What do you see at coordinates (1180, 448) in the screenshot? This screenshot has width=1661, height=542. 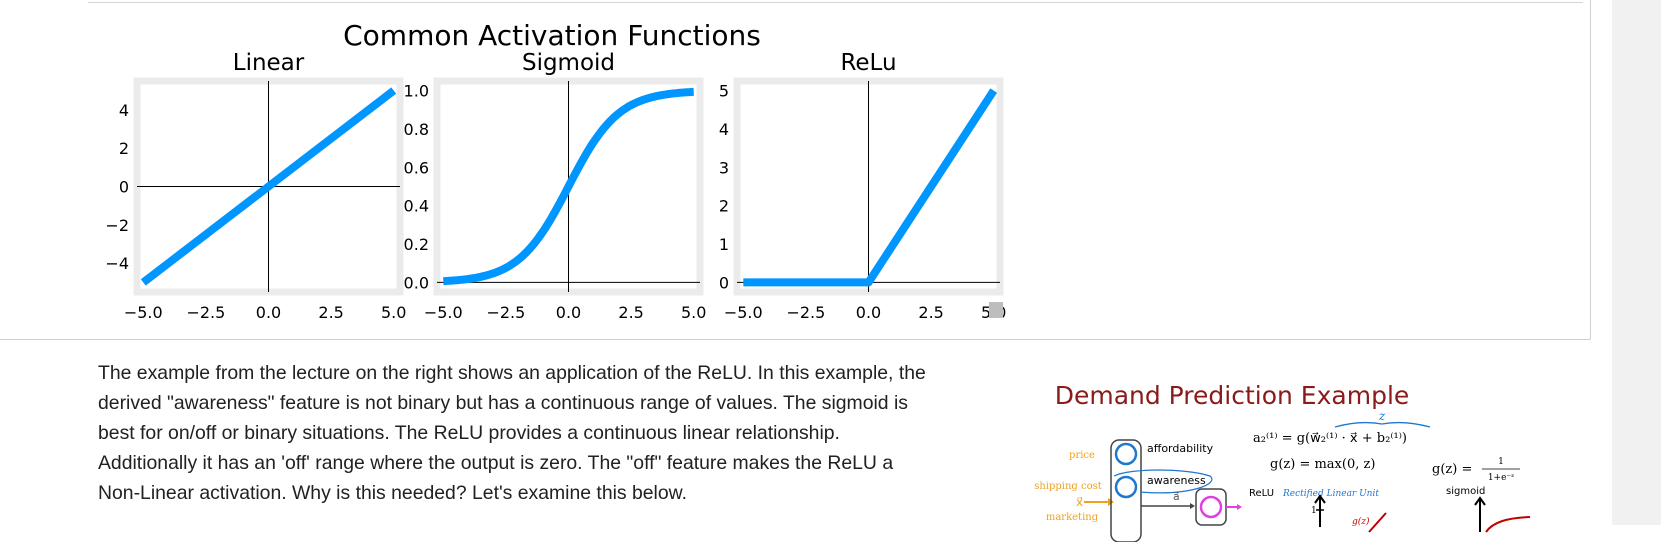 I see `hidden-label-affordability: affordability` at bounding box center [1180, 448].